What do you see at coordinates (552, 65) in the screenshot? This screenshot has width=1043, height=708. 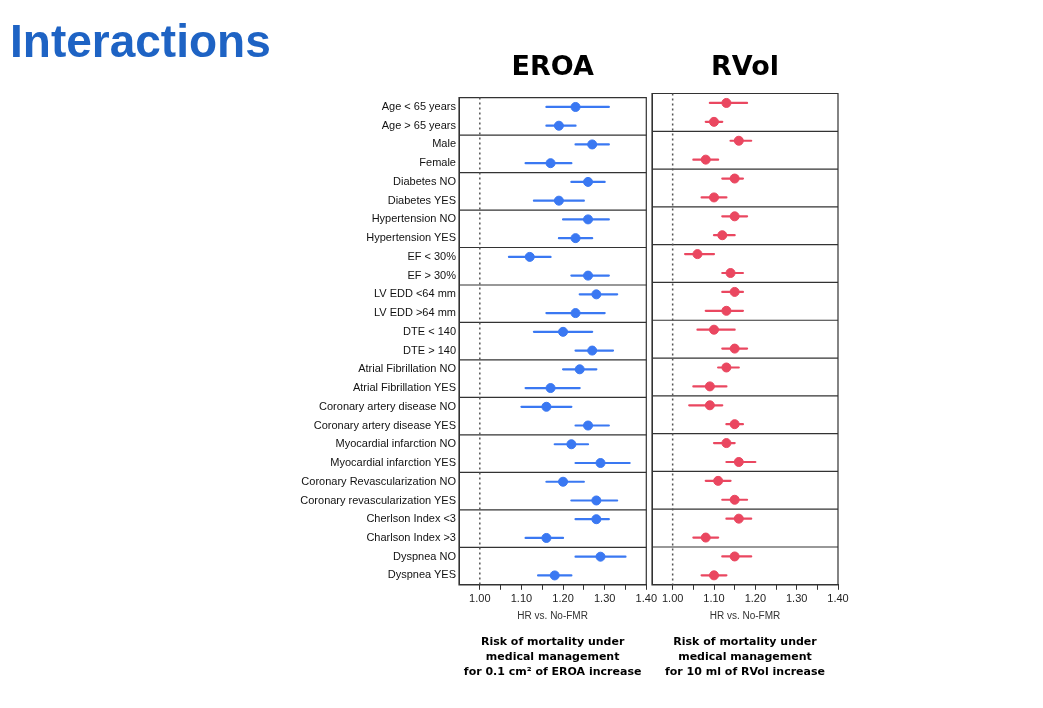 I see `chart-title: EROA` at bounding box center [552, 65].